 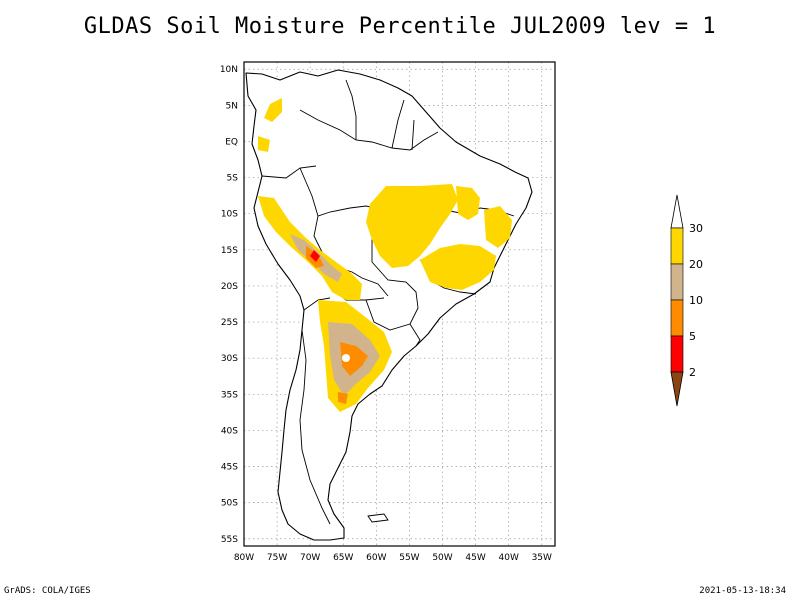 I want to click on lat-tick-label: 40S, so click(x=229, y=431).